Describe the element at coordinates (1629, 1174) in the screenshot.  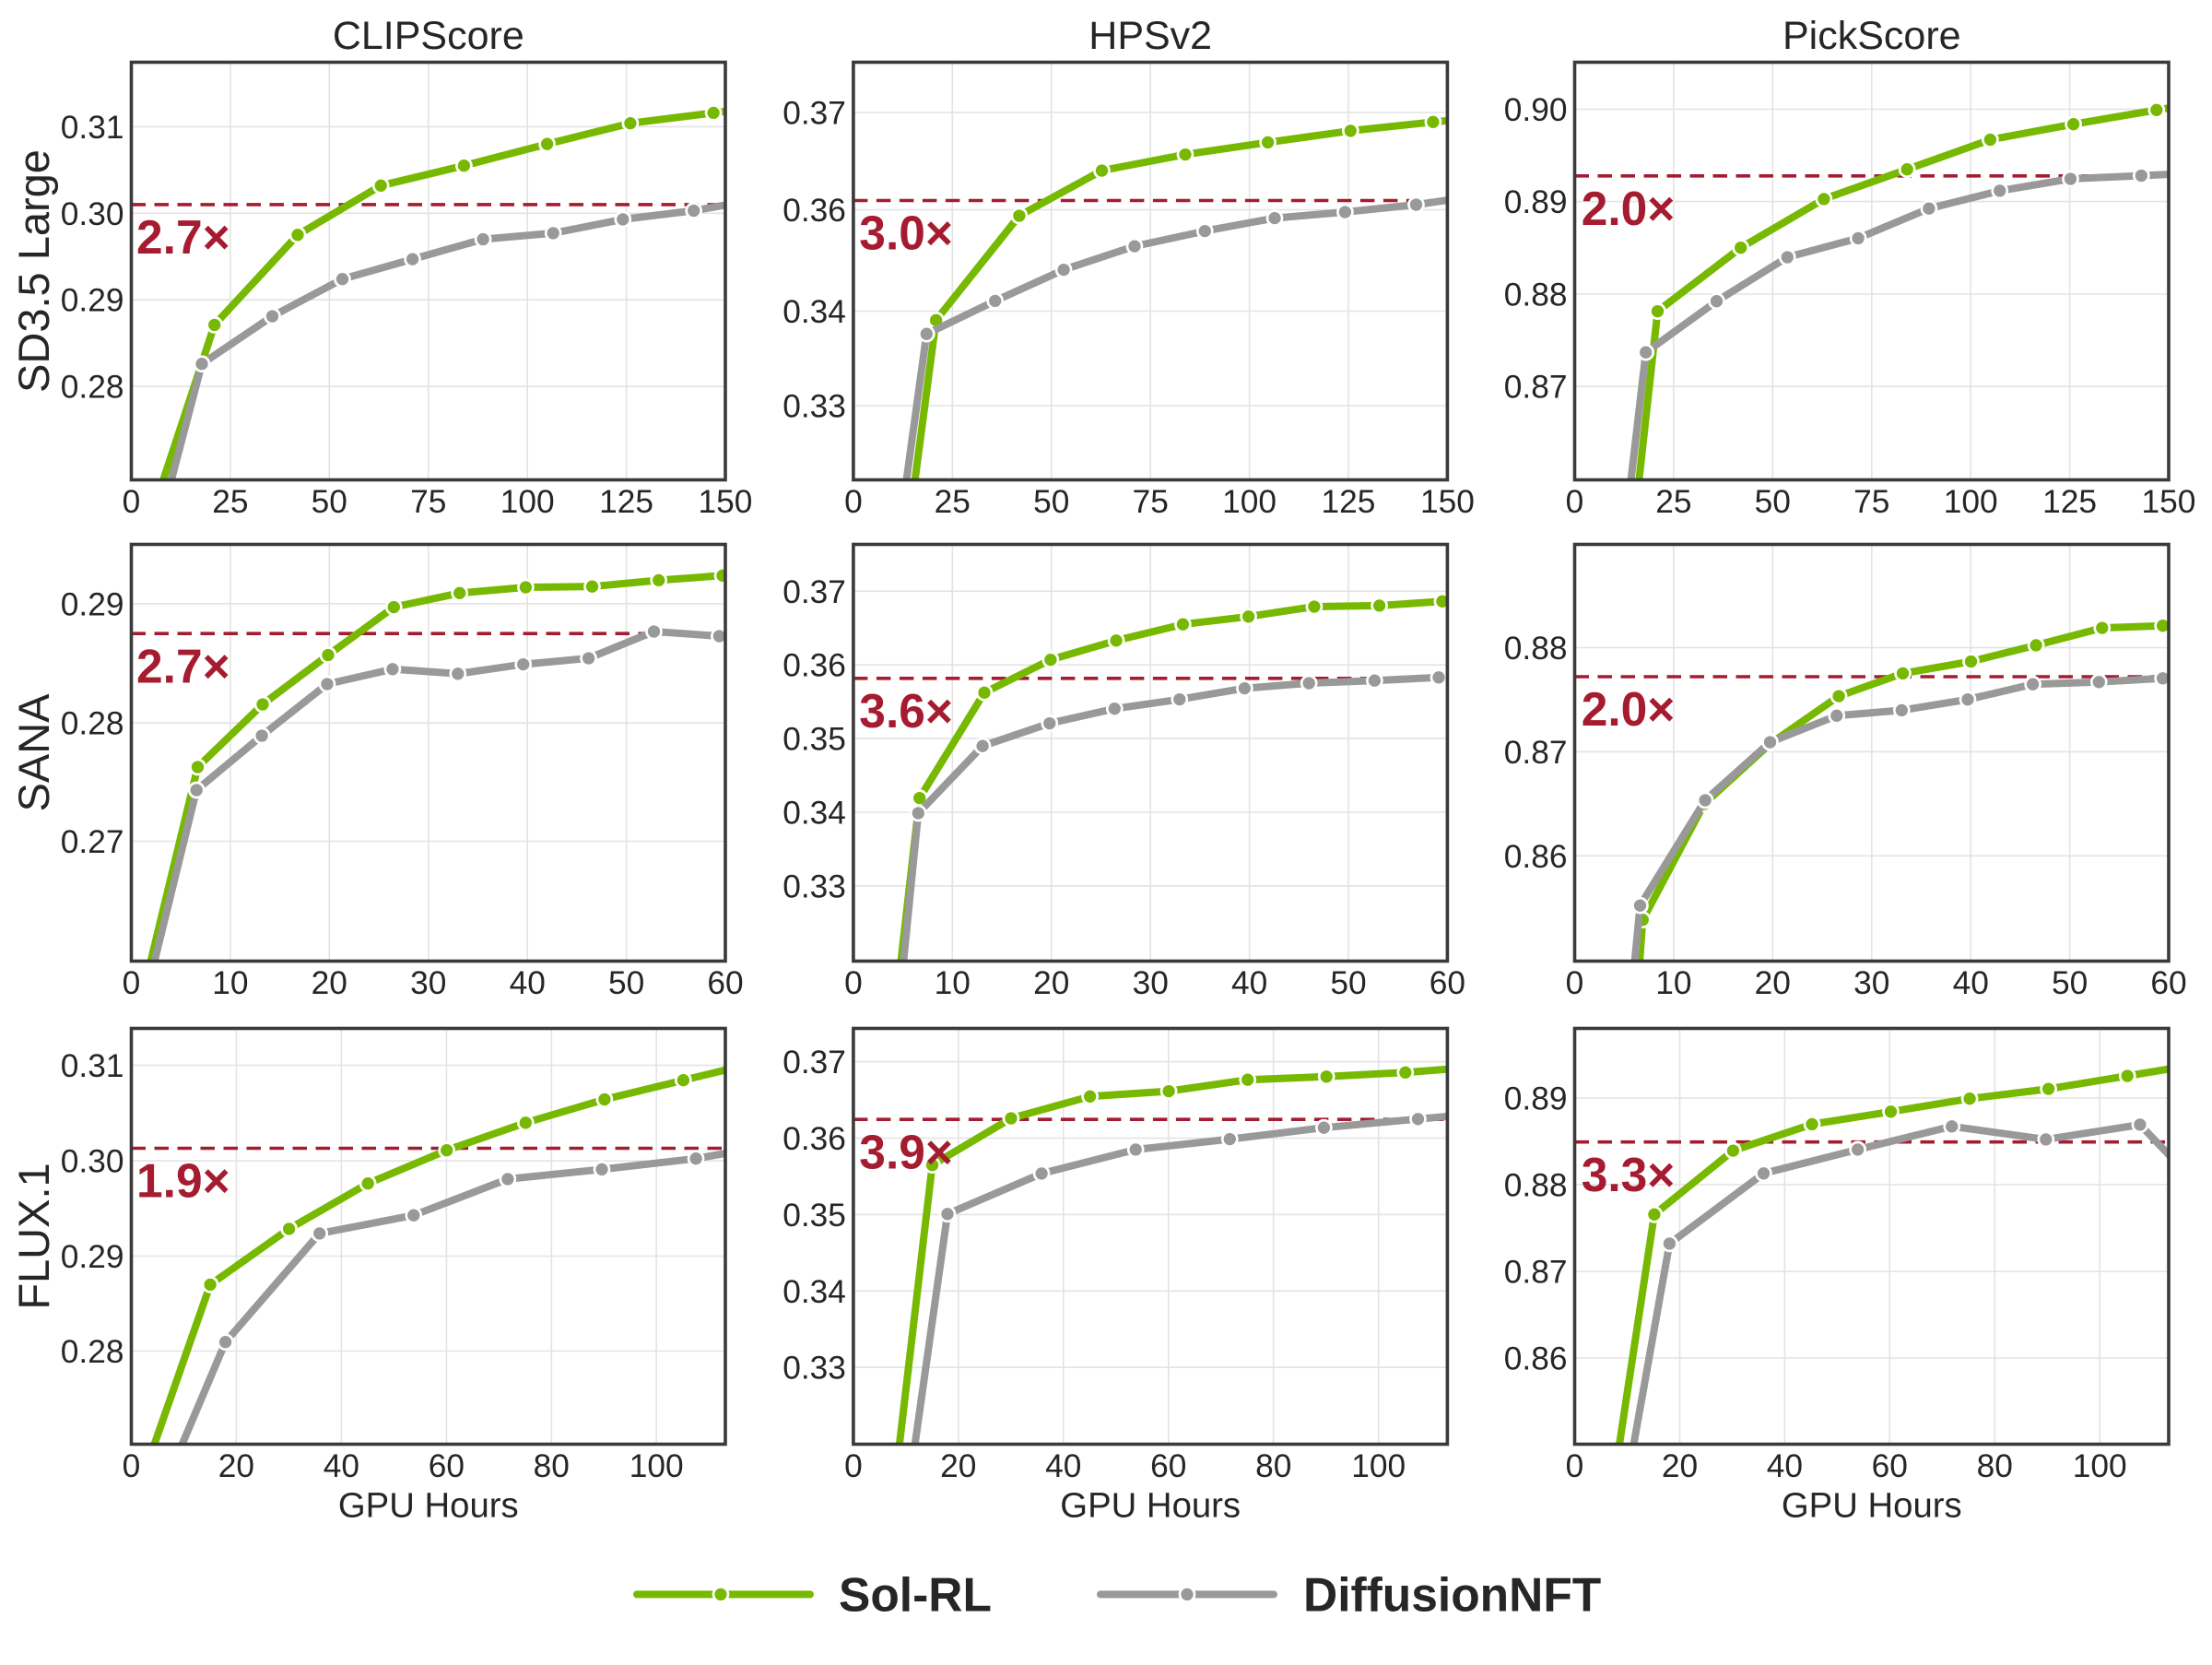
I see `svg-text: 3.3×` at that location.